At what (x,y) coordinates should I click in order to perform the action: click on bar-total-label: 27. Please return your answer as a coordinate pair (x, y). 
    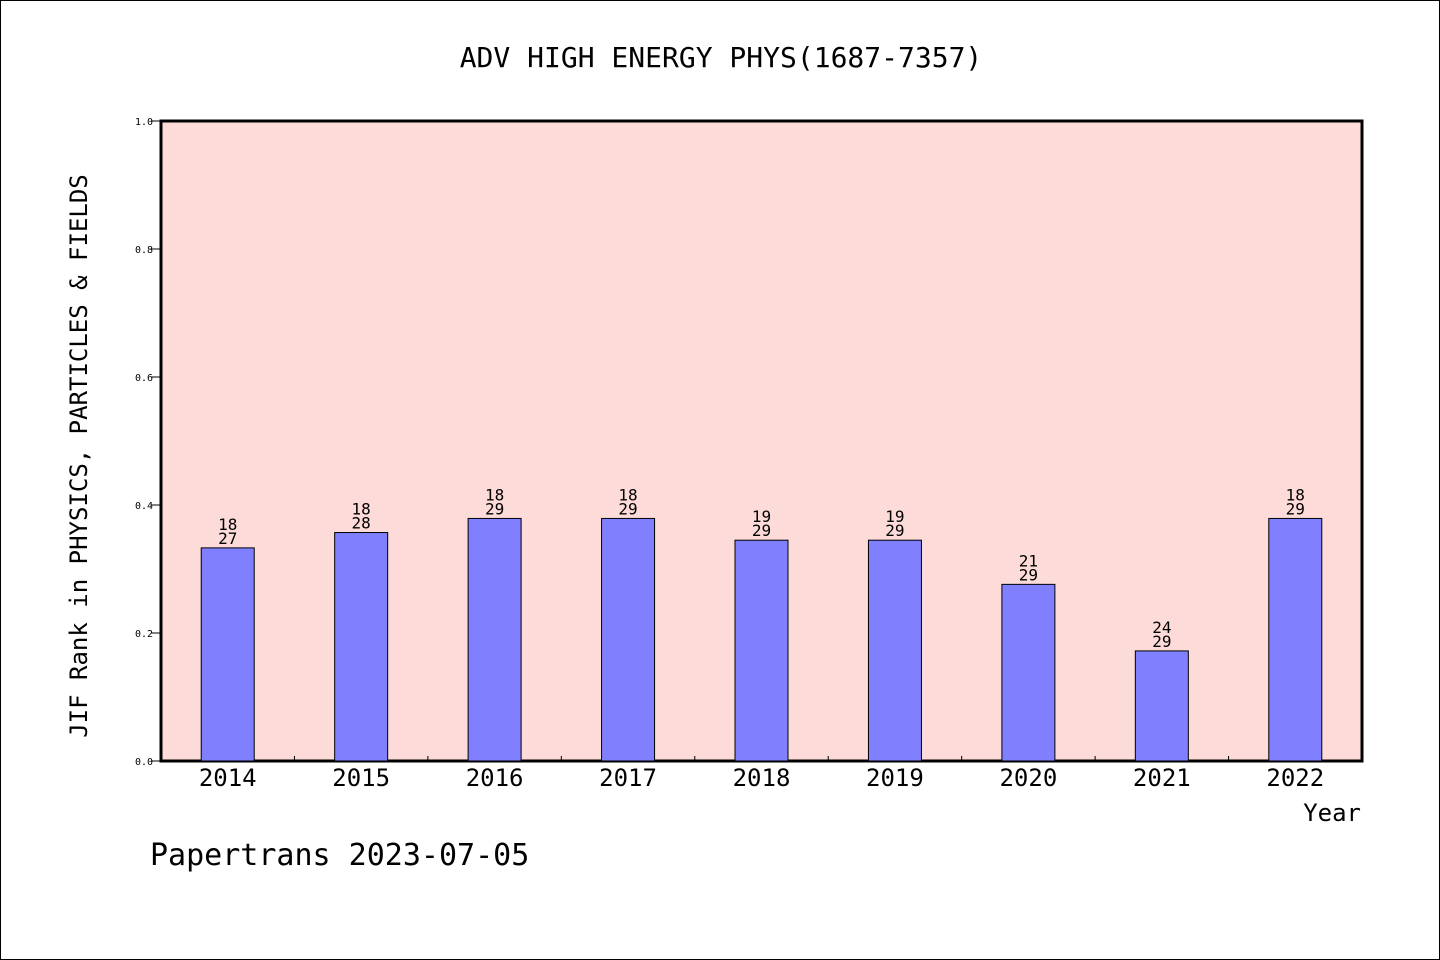
    Looking at the image, I should click on (227, 538).